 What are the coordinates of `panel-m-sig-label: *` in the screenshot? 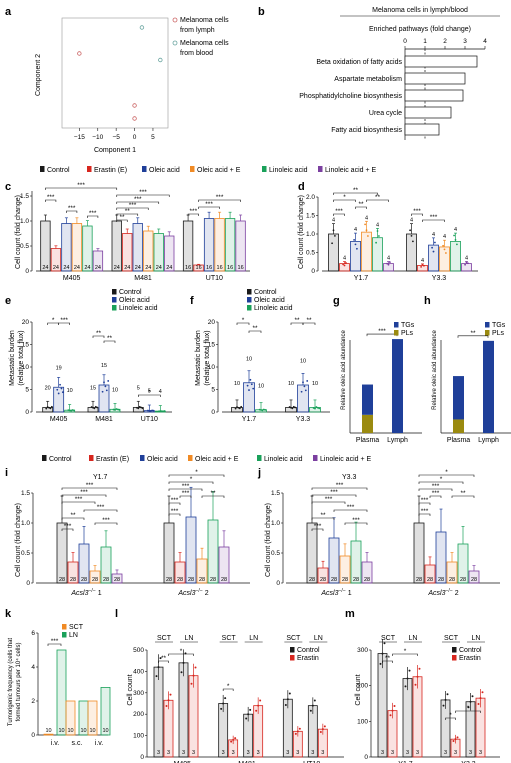 It's located at (405, 651).